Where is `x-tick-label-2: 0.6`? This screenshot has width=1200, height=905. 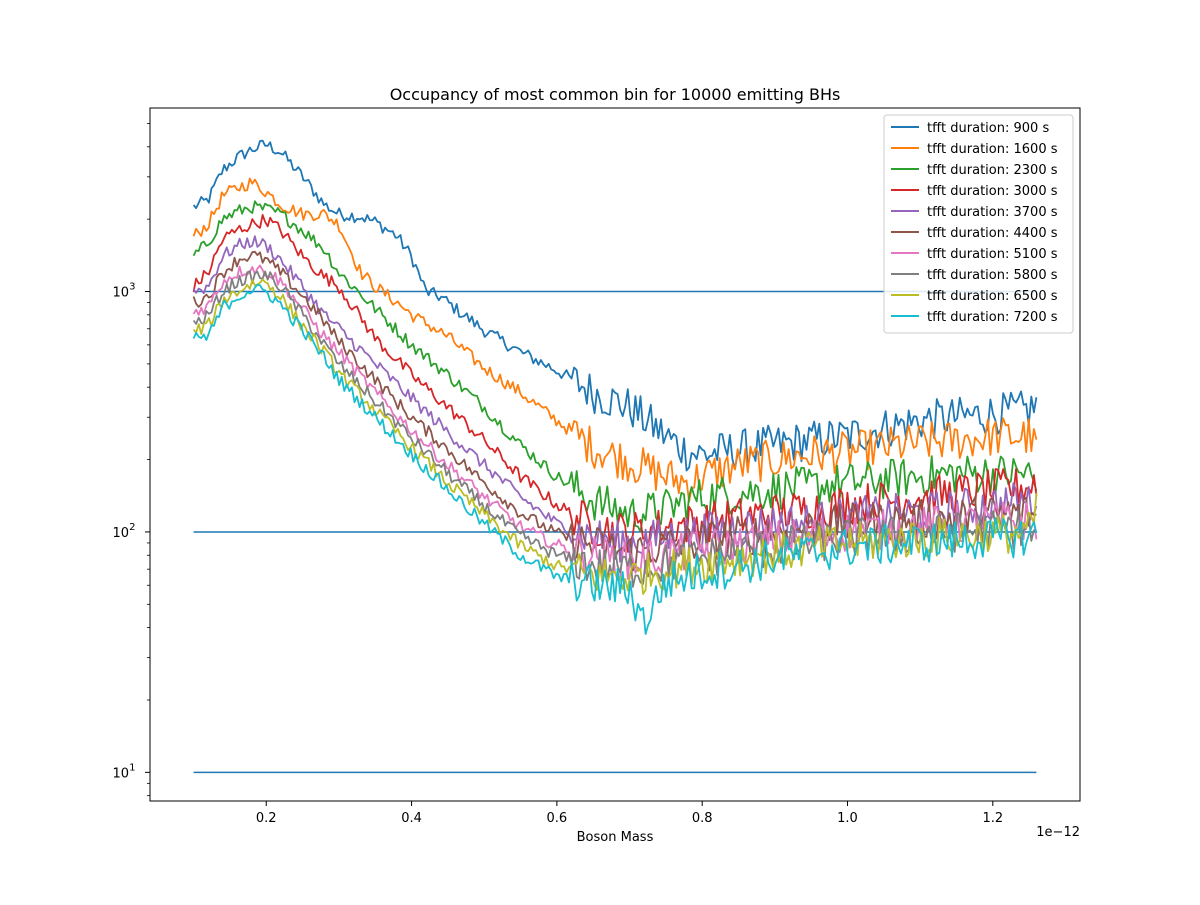 x-tick-label-2: 0.6 is located at coordinates (557, 818).